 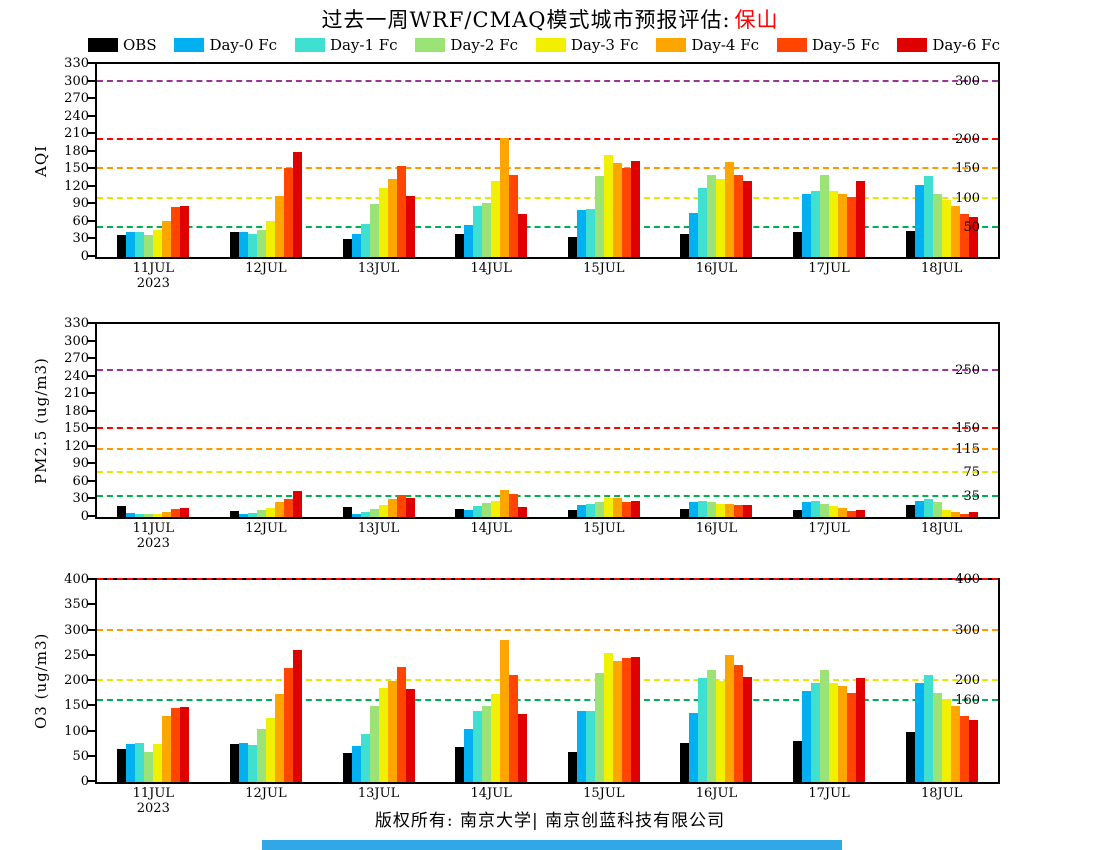 I want to click on y-tick-label: 50, so click(x=80, y=756).